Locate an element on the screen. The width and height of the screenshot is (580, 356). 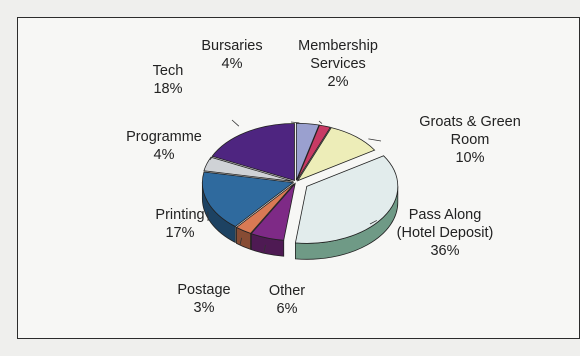
slice-name-2: Room is located at coordinates (470, 140).